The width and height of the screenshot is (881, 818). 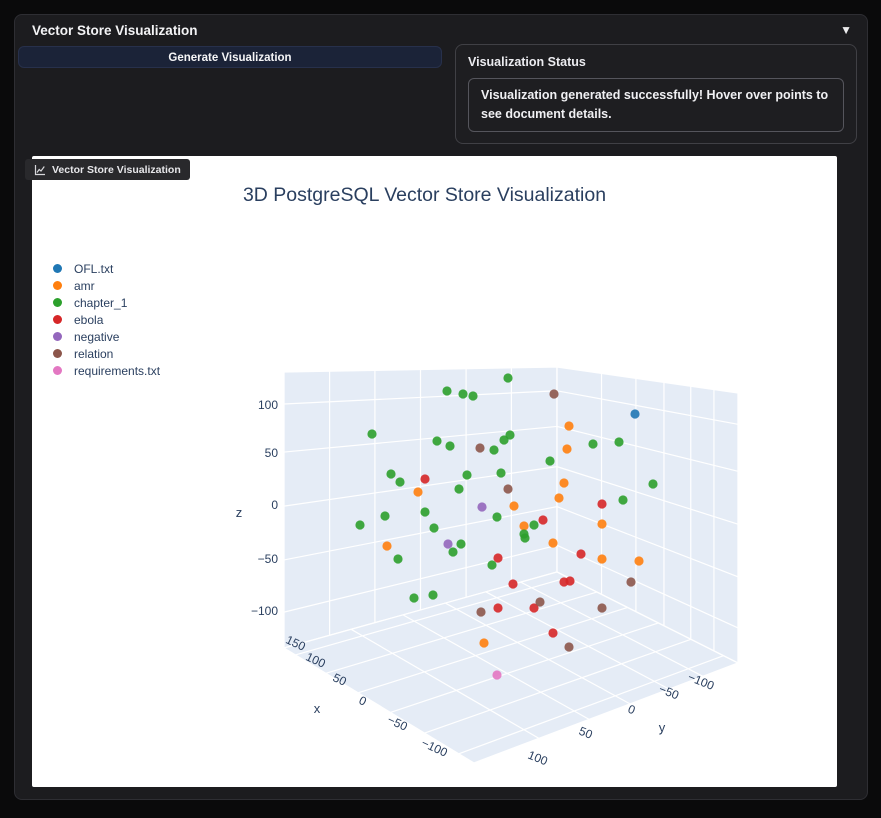 What do you see at coordinates (538, 758) in the screenshot?
I see `tick-label-y: 100` at bounding box center [538, 758].